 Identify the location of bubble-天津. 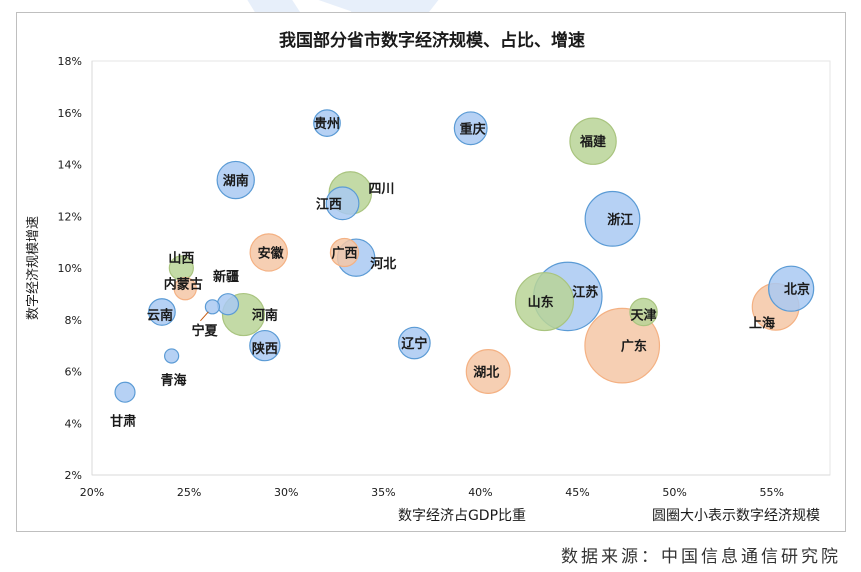
(643, 312).